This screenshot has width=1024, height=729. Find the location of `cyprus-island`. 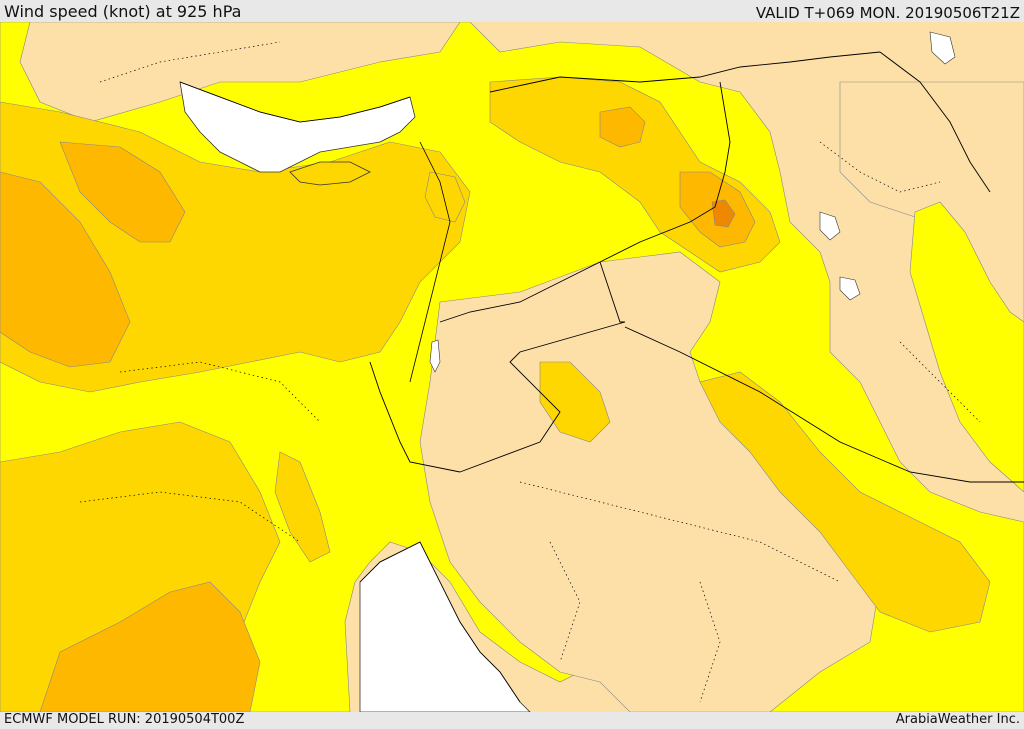

cyprus-island is located at coordinates (330, 173).